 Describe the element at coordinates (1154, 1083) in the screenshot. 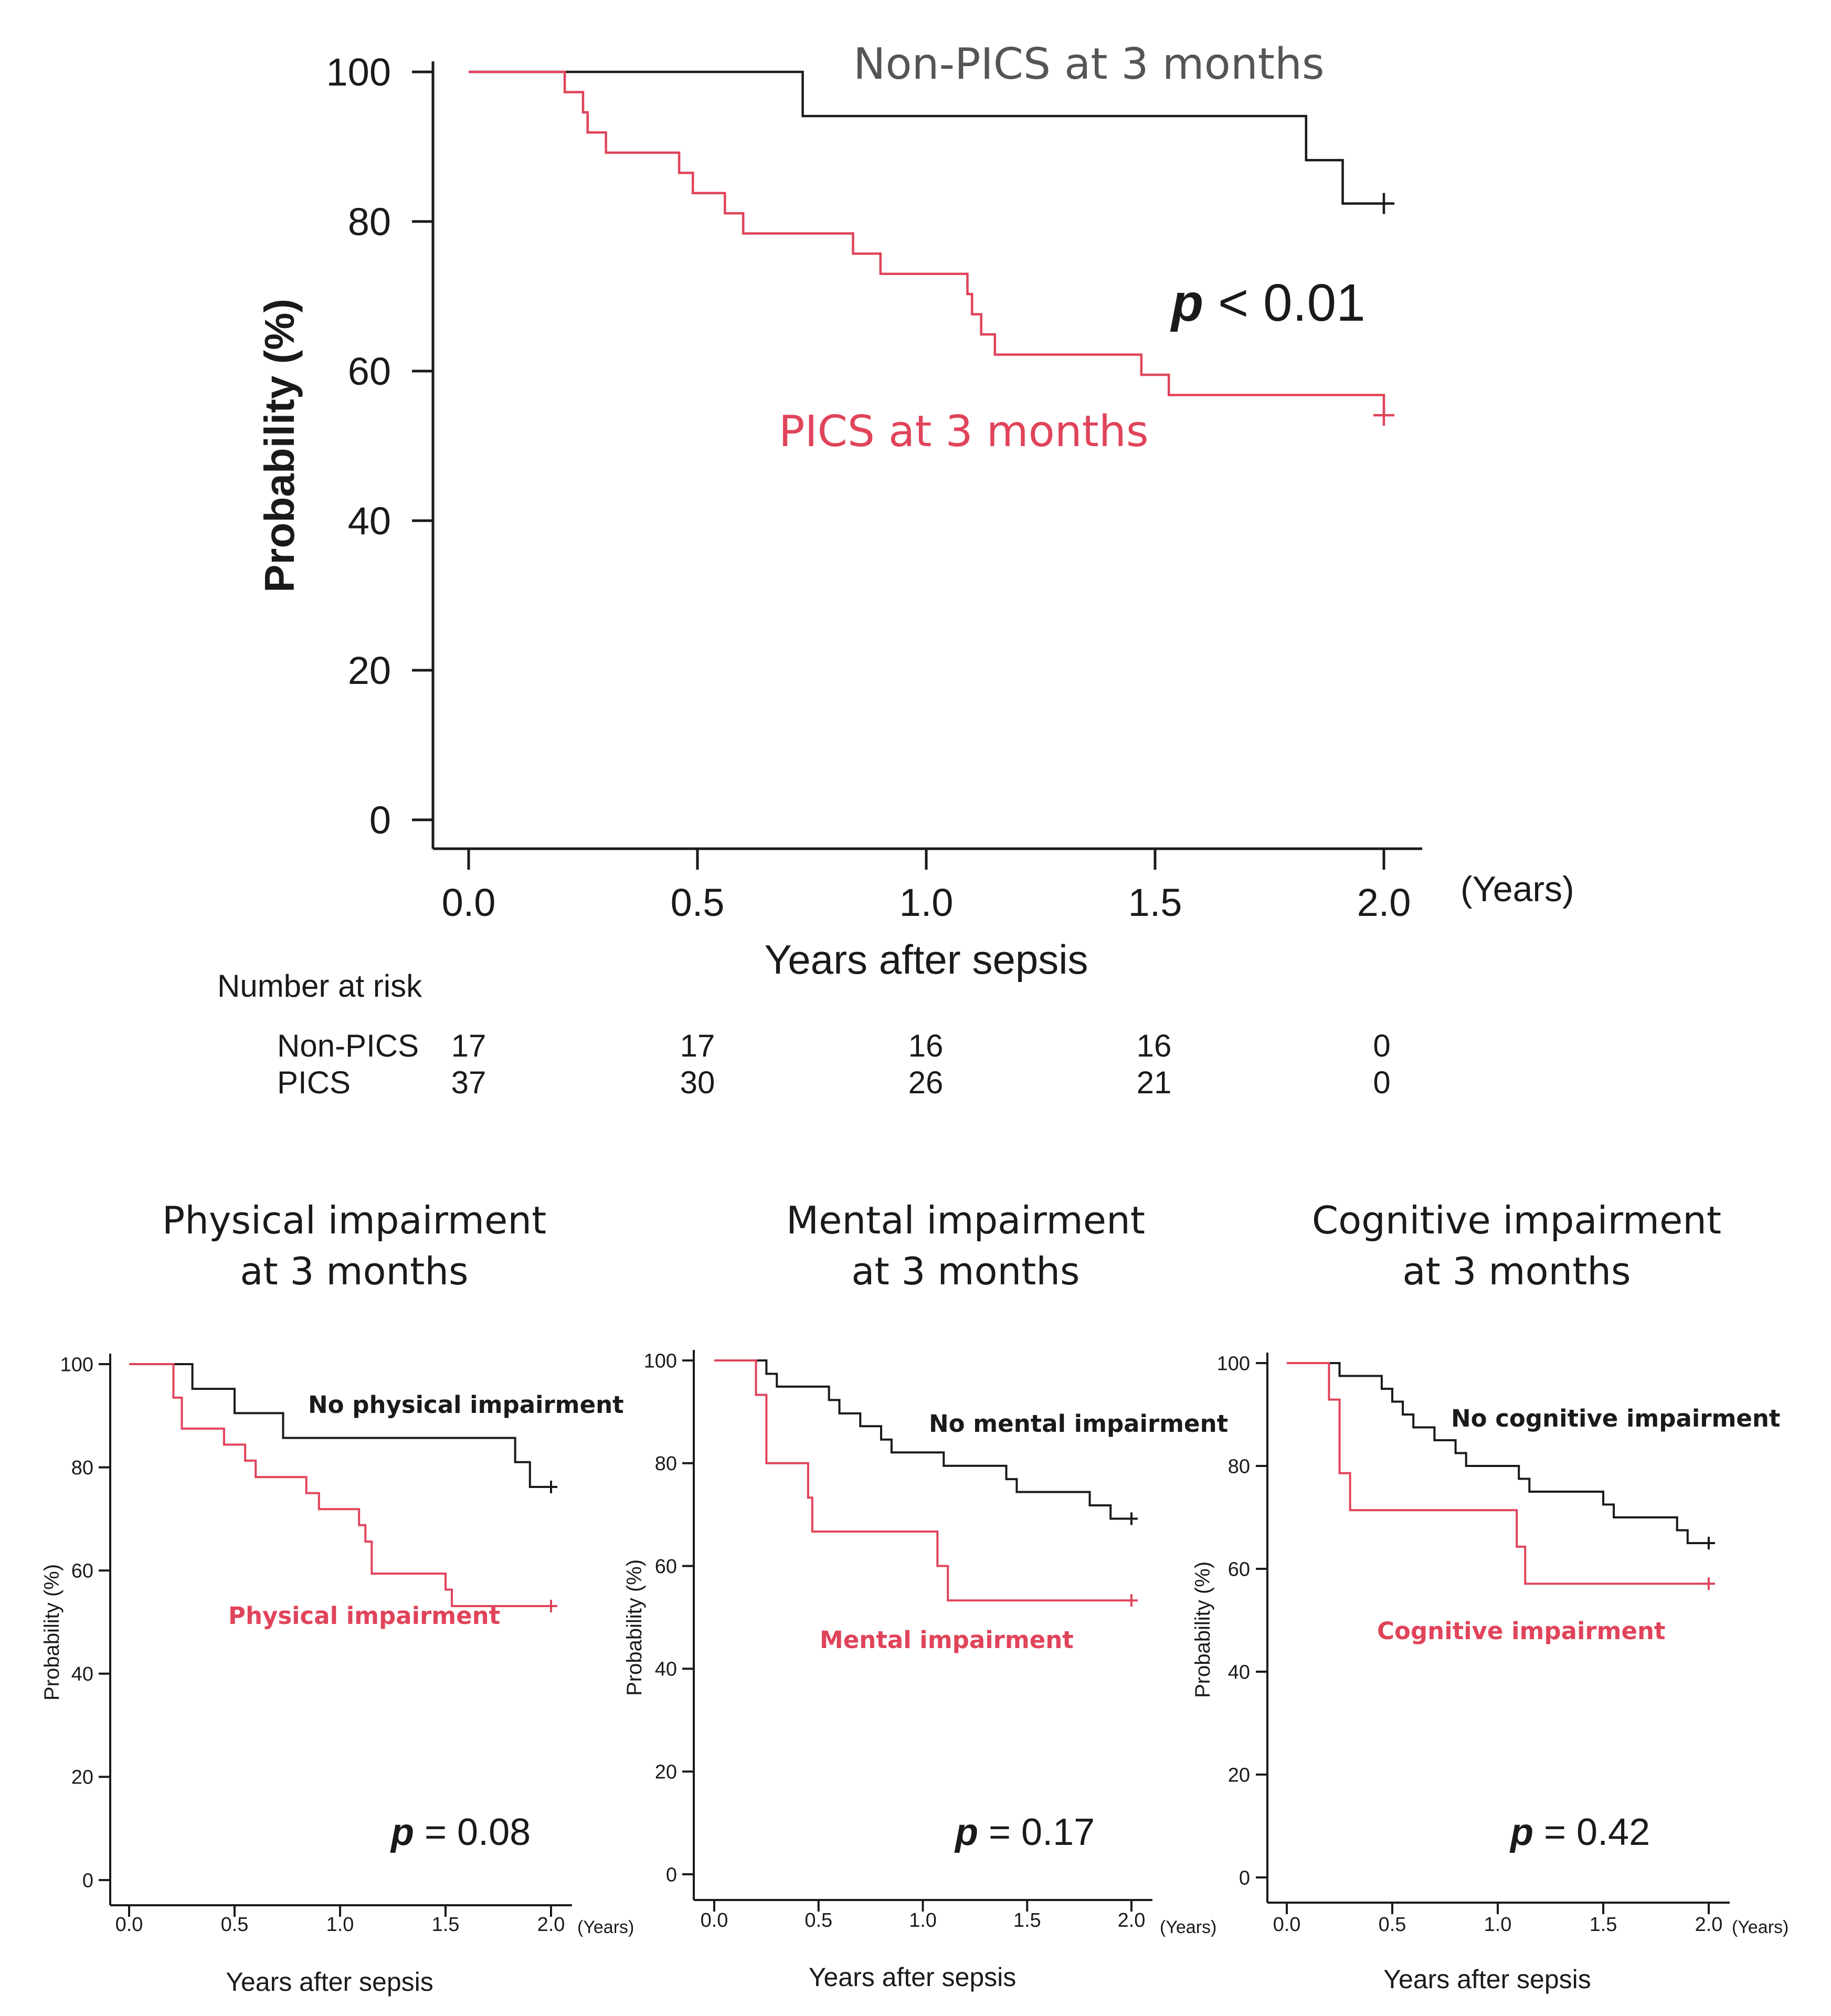

I see `risk-count: 21` at that location.